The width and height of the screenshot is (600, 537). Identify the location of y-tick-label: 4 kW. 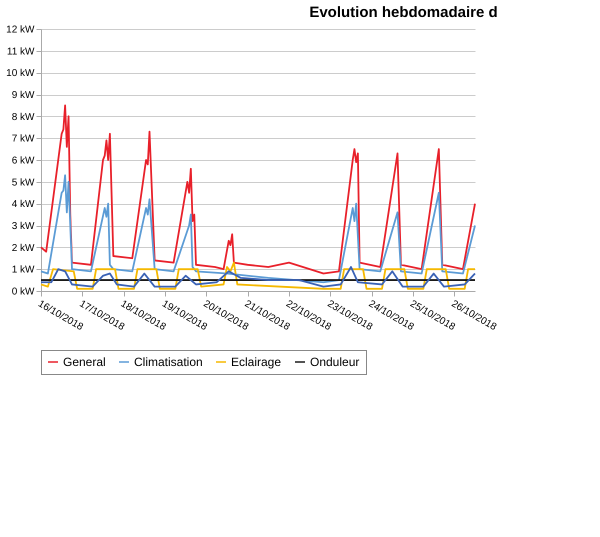
(24, 204).